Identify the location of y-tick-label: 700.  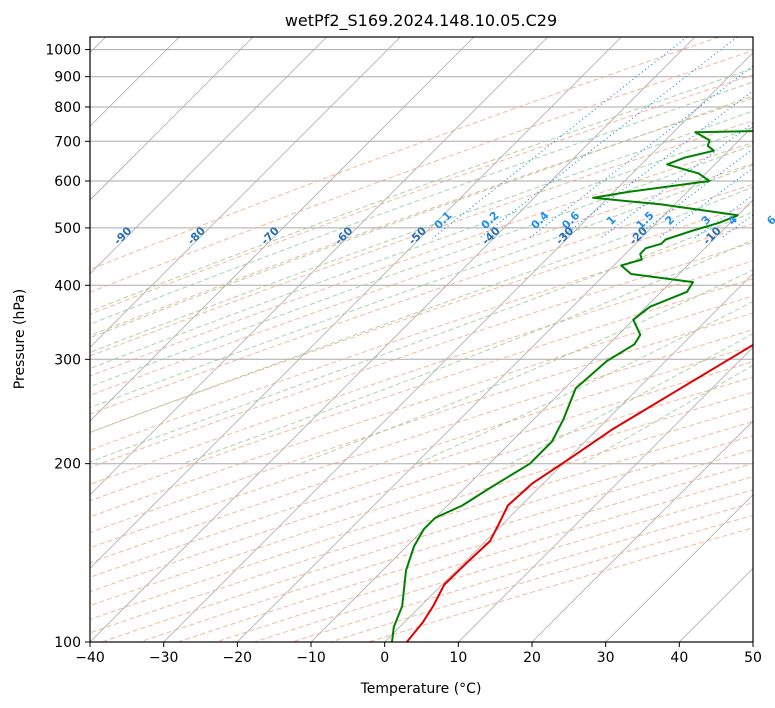
(67, 142).